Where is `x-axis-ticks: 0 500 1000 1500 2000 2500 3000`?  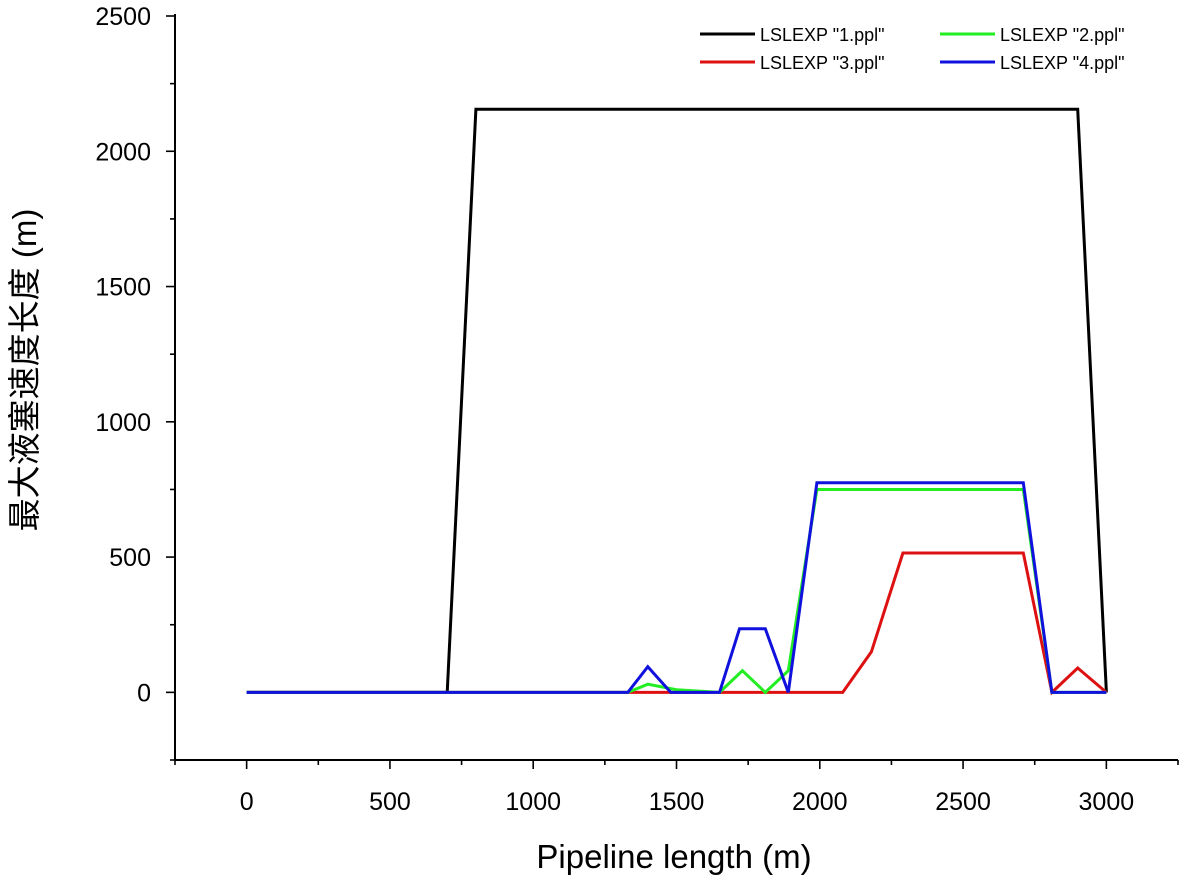 x-axis-ticks: 0 500 1000 1500 2000 2500 3000 is located at coordinates (676, 788).